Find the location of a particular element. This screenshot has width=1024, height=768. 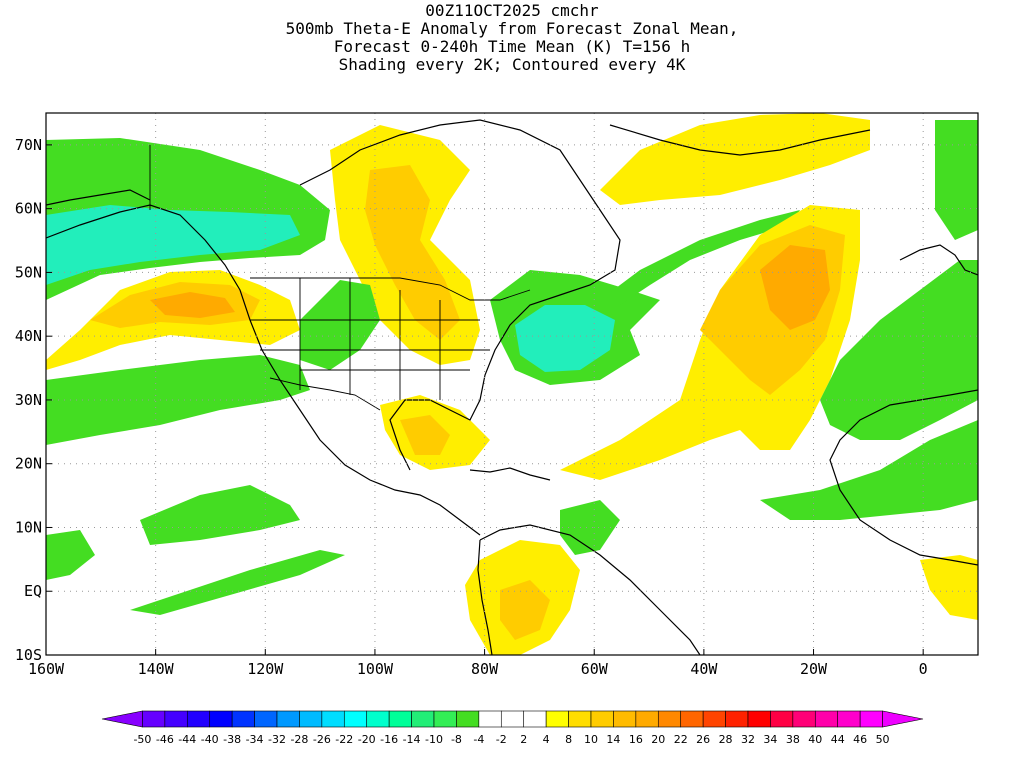

colorbar-label-27: 32 is located at coordinates (748, 739).